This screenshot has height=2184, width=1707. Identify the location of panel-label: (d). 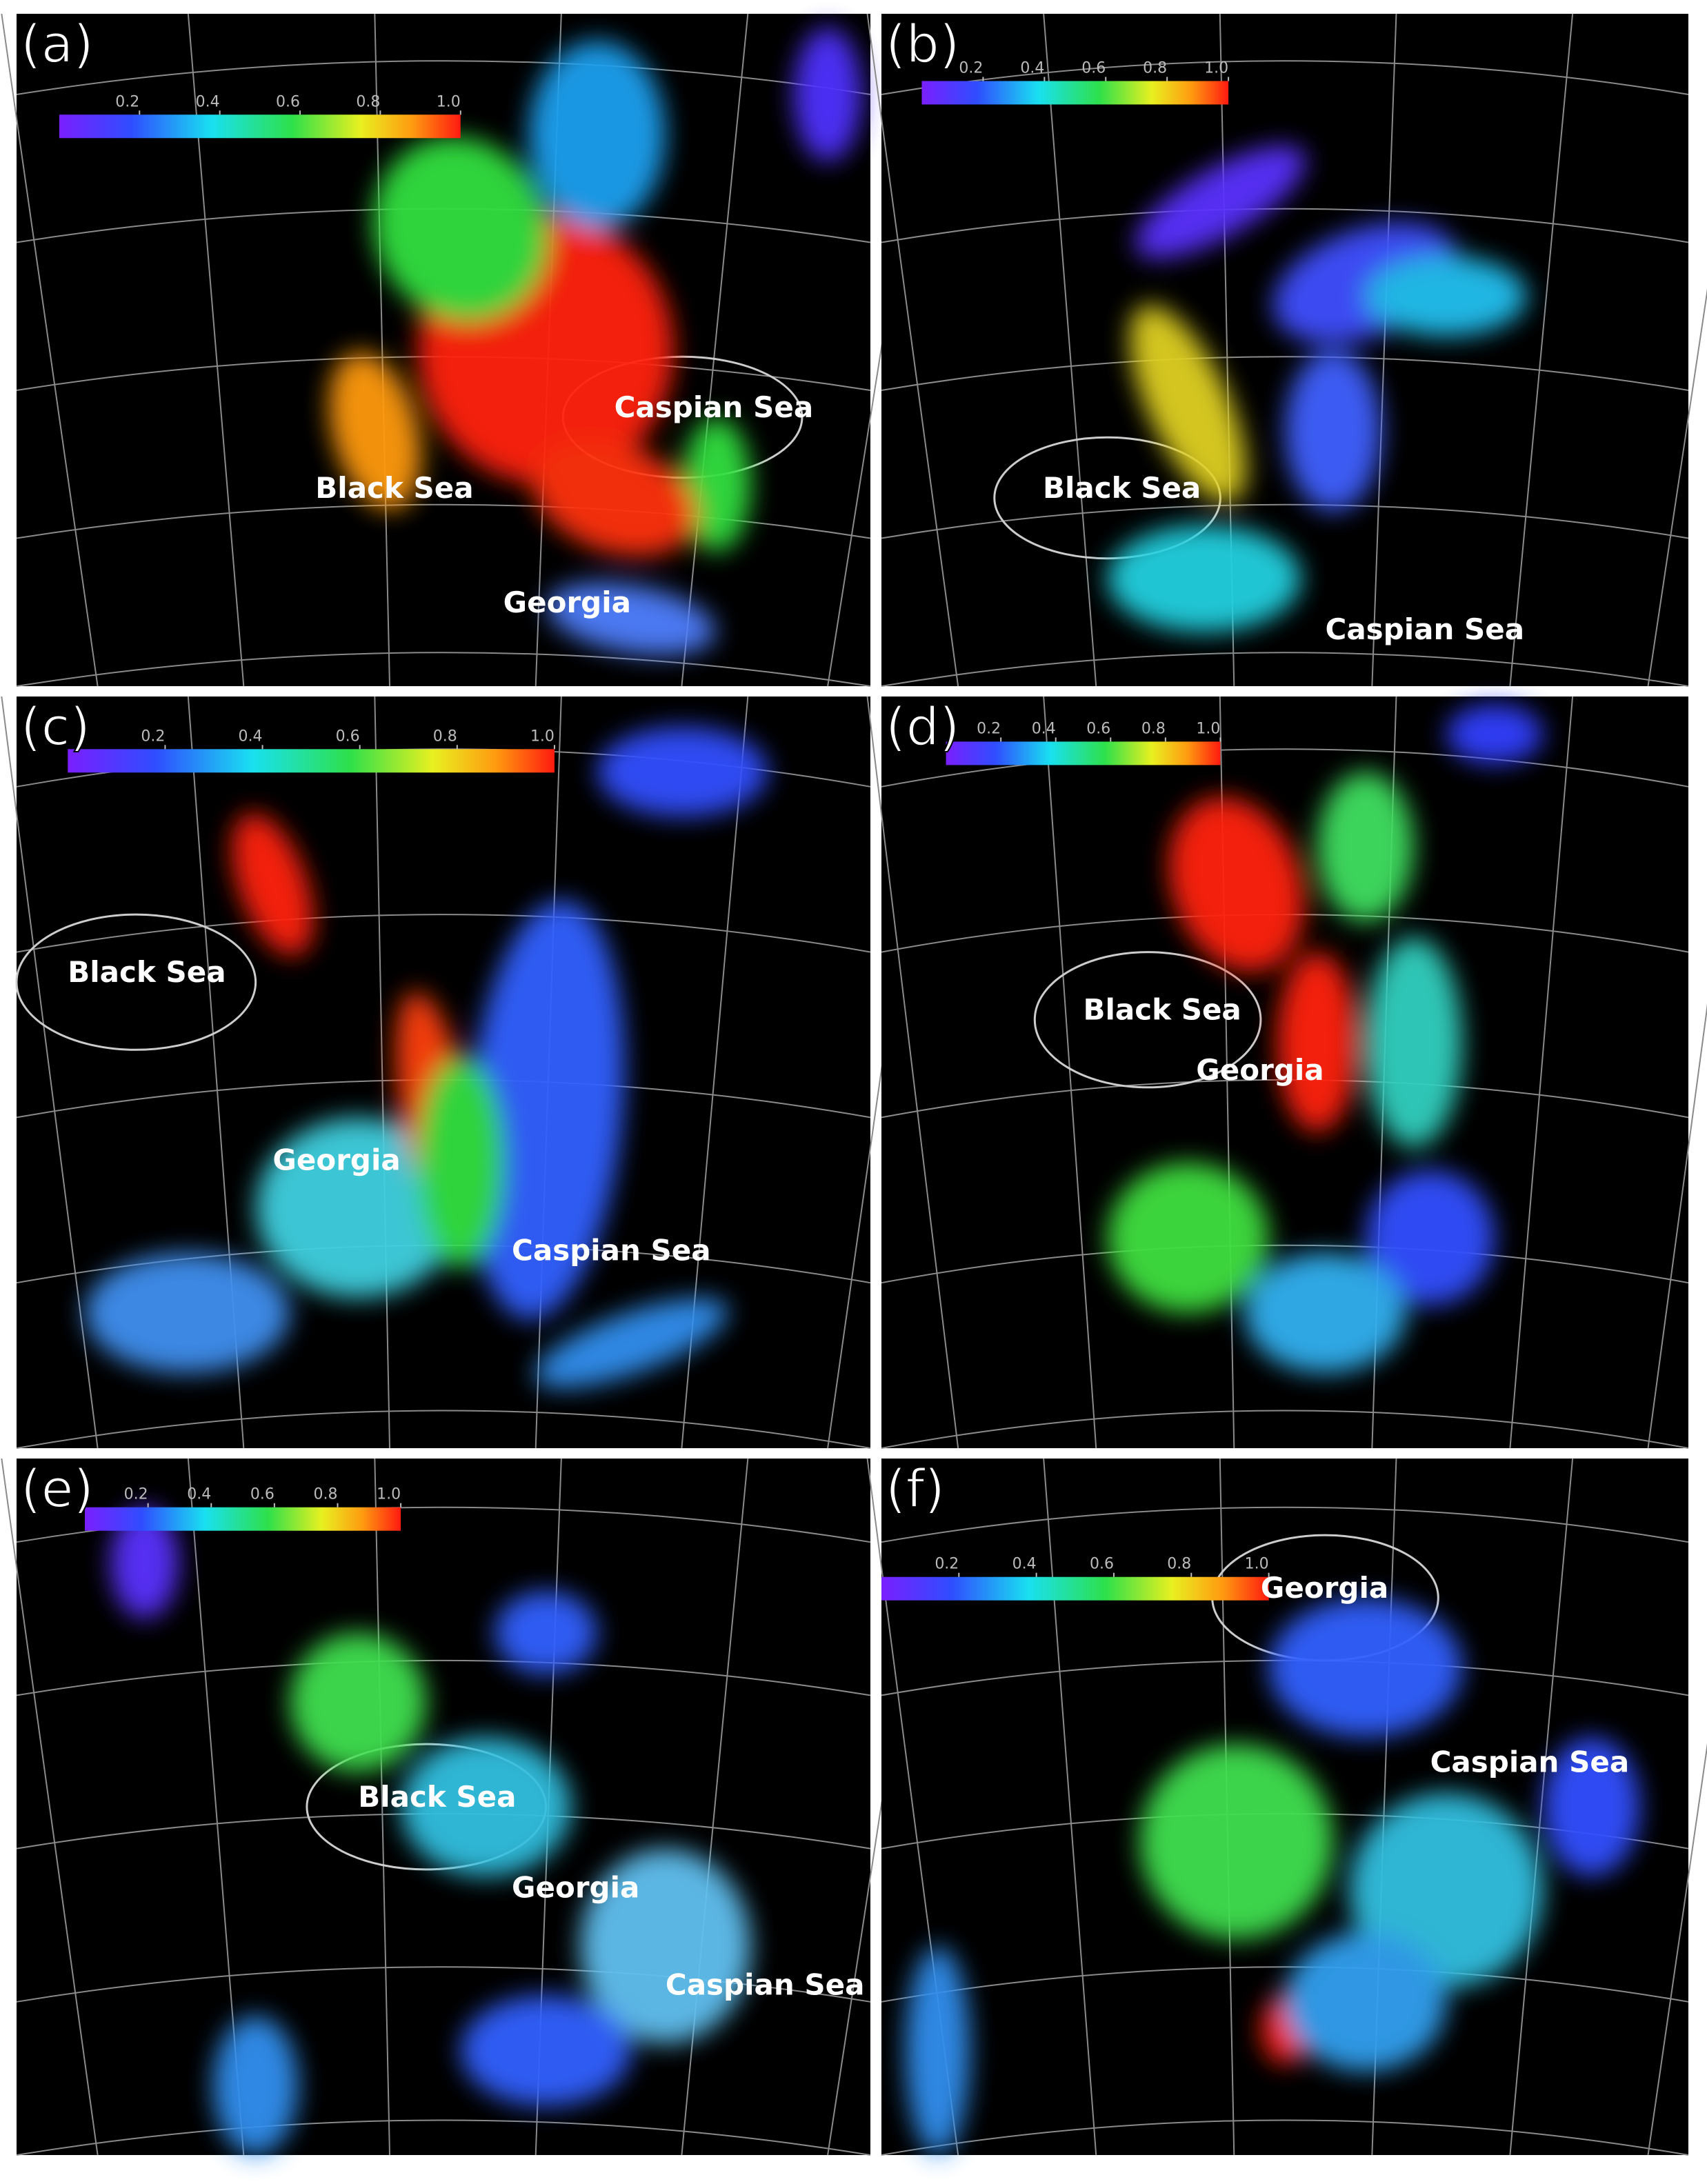
(923, 726).